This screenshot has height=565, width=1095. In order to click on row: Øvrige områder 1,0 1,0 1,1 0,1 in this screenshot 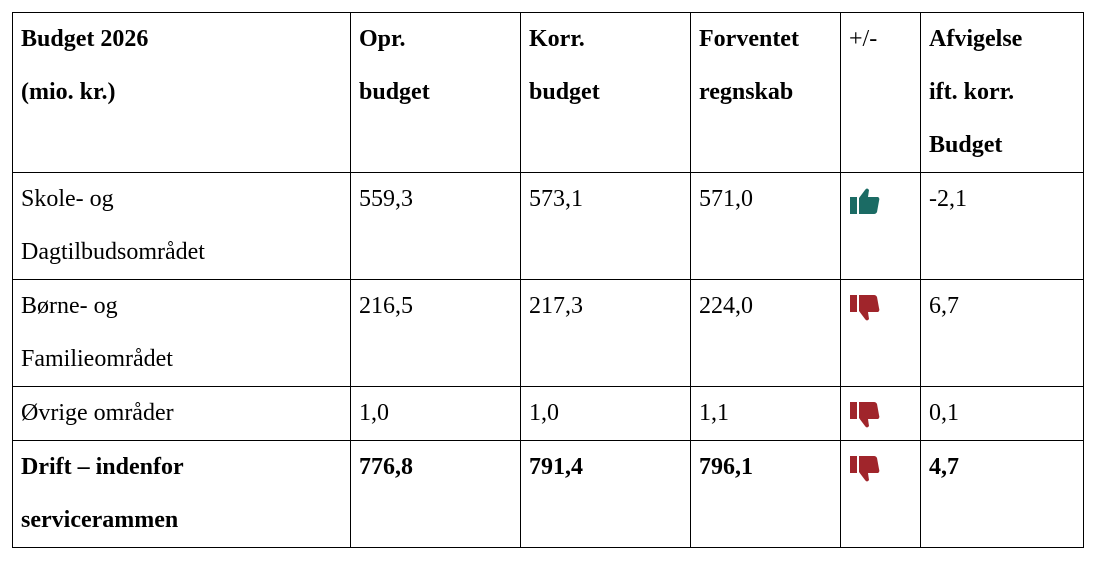, I will do `click(548, 413)`.